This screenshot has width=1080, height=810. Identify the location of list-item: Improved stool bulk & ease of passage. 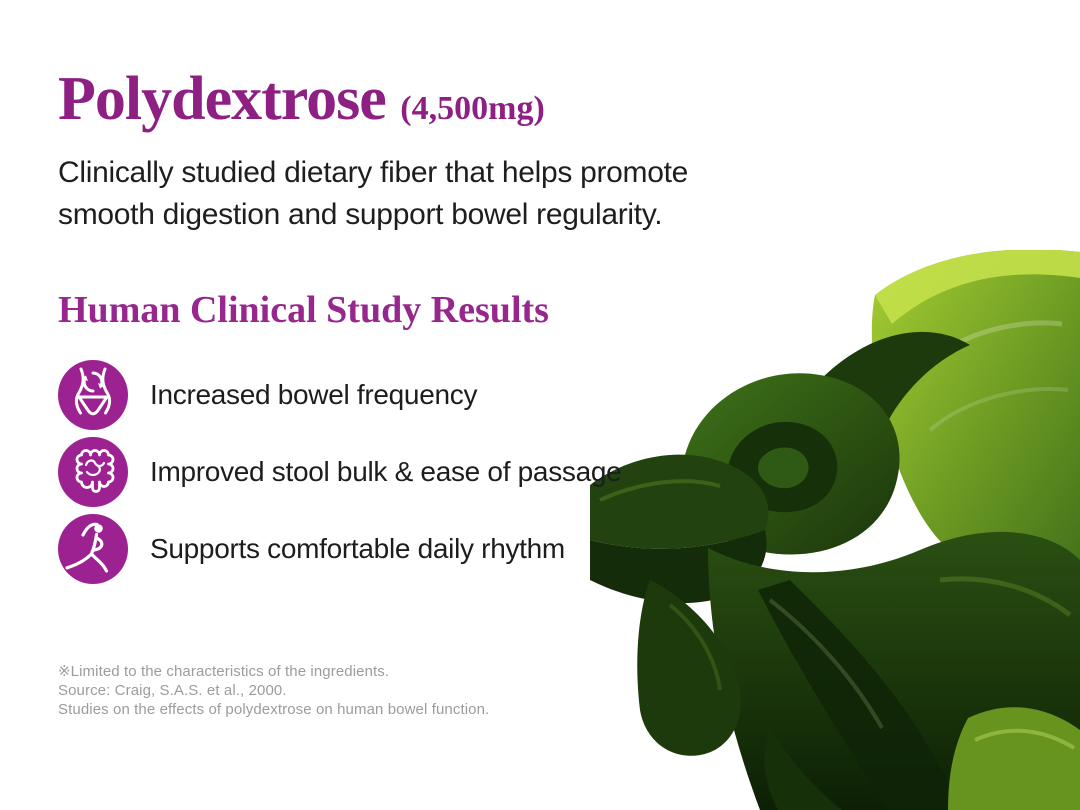
(340, 472).